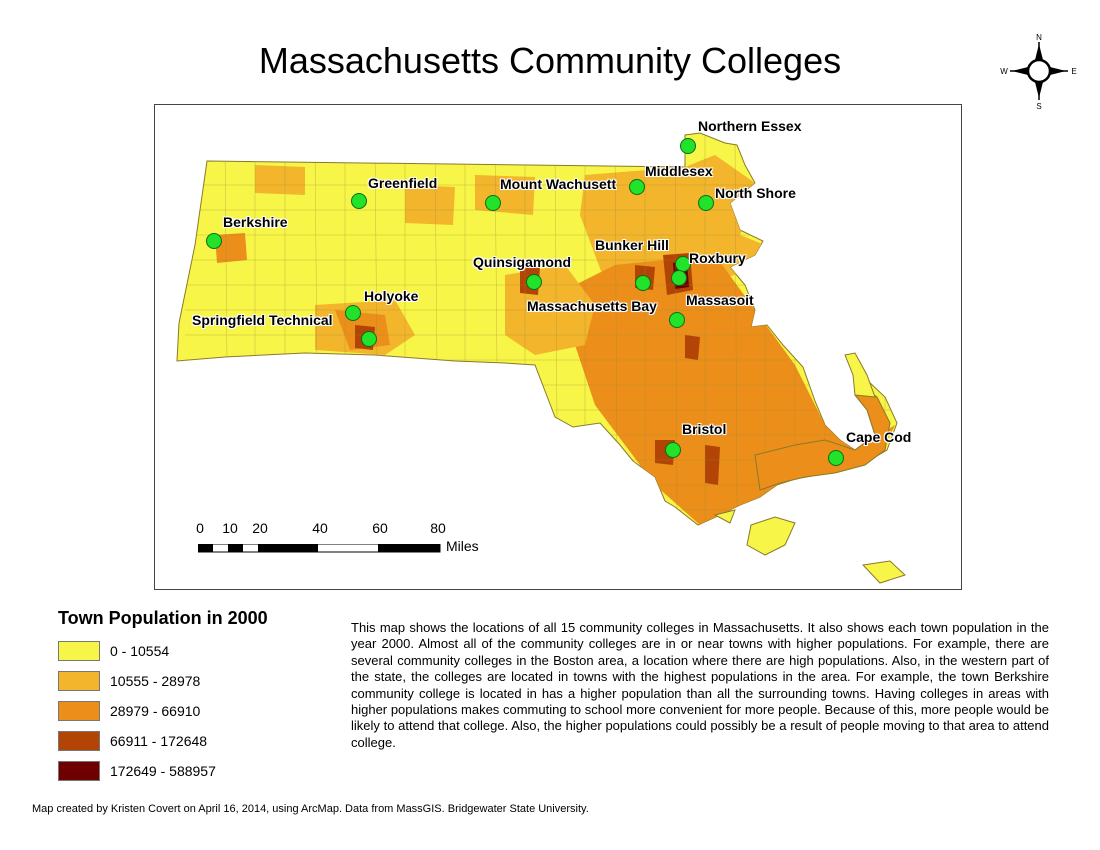 This screenshot has width=1100, height=850. Describe the element at coordinates (1039, 37) in the screenshot. I see `north-label: N` at that location.